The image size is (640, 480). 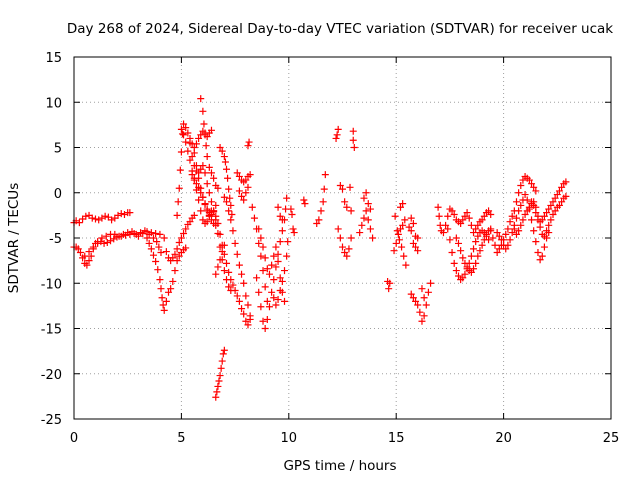 What do you see at coordinates (51, 375) in the screenshot?
I see `y-tick-label: -20` at bounding box center [51, 375].